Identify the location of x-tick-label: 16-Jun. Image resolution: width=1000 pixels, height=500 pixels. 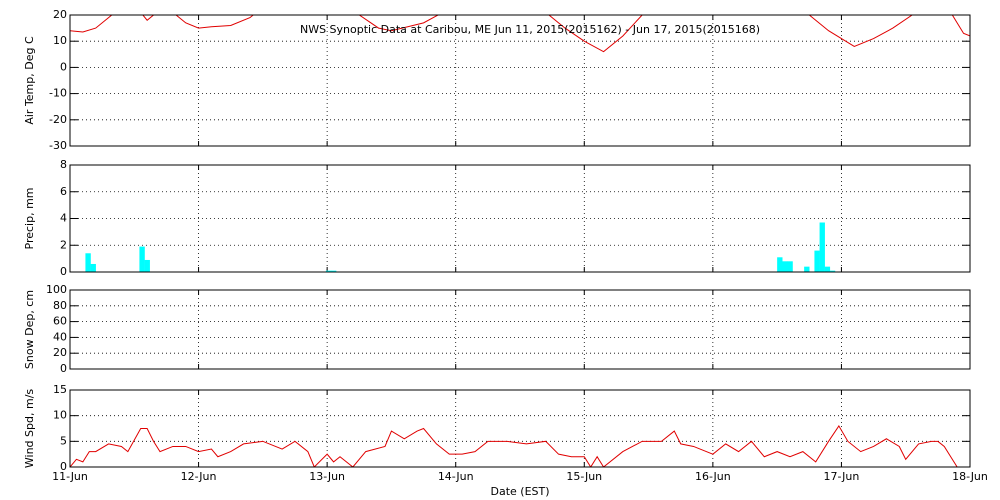
(713, 476).